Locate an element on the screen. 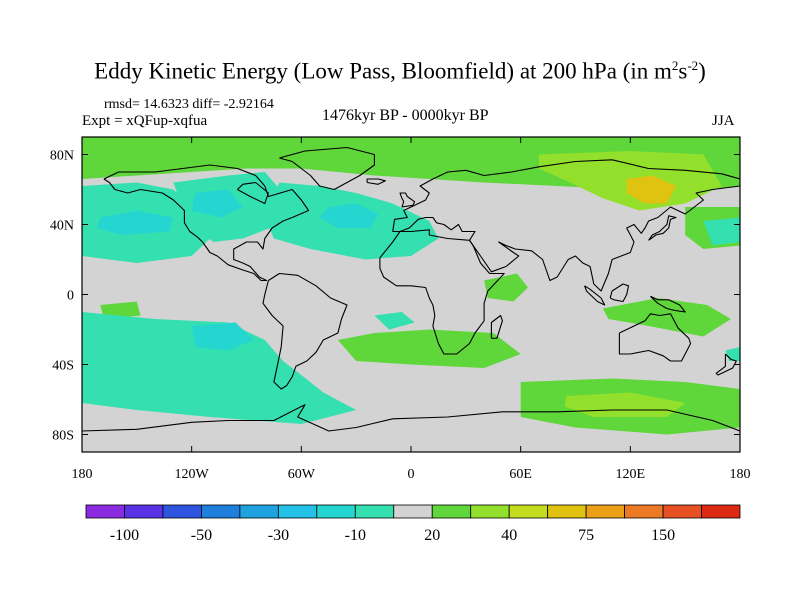 This screenshot has width=800, height=600. region-siberia-peak is located at coordinates (651, 189).